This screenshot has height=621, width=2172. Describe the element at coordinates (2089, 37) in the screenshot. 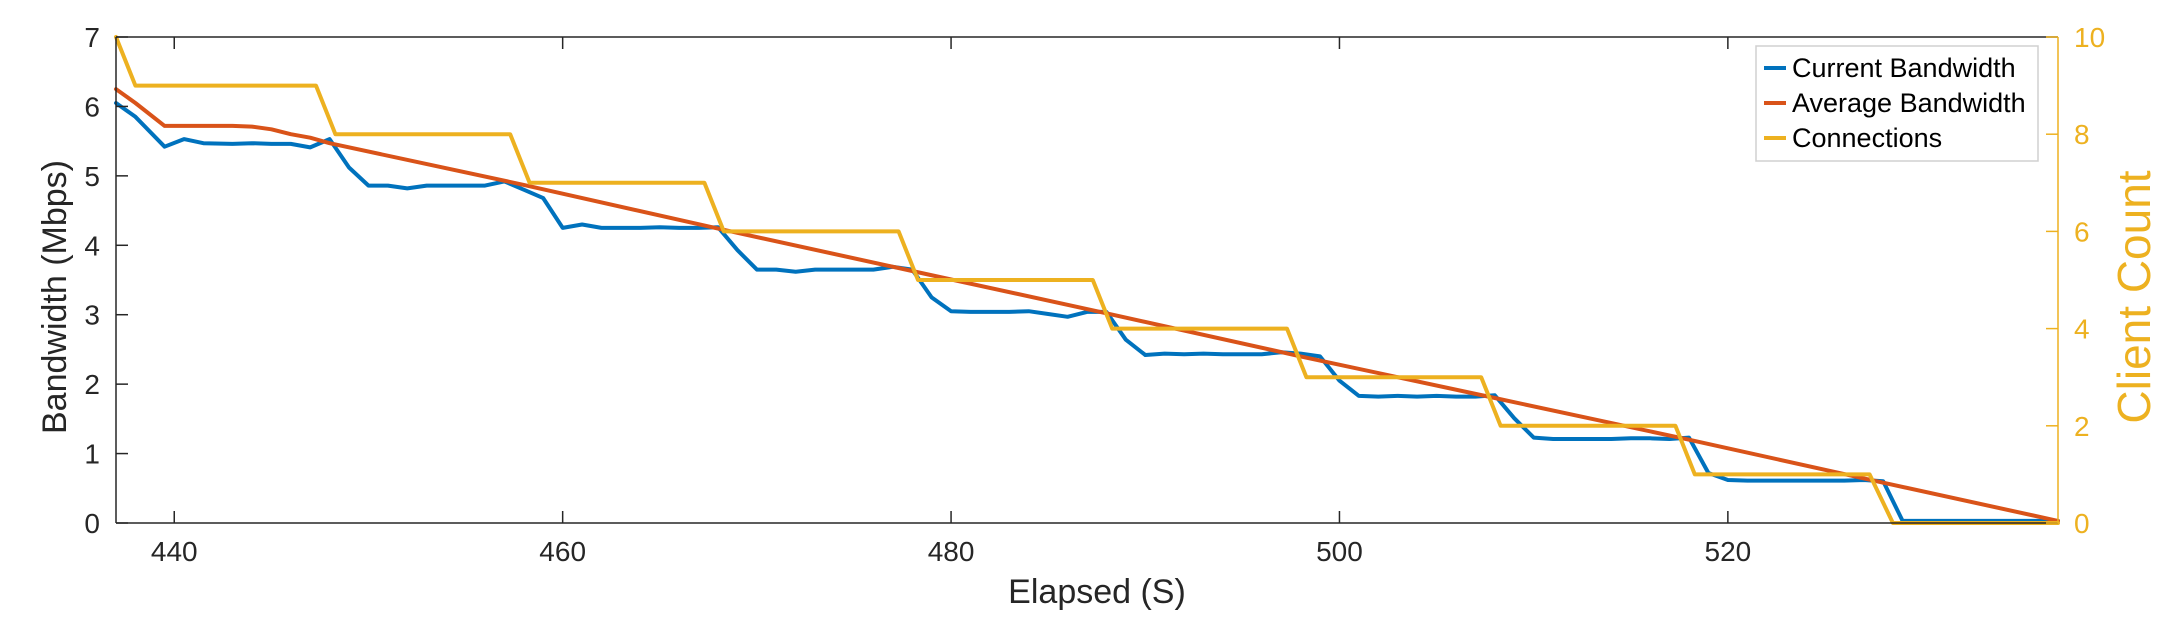

I see `y-right-tick-label: 10` at that location.